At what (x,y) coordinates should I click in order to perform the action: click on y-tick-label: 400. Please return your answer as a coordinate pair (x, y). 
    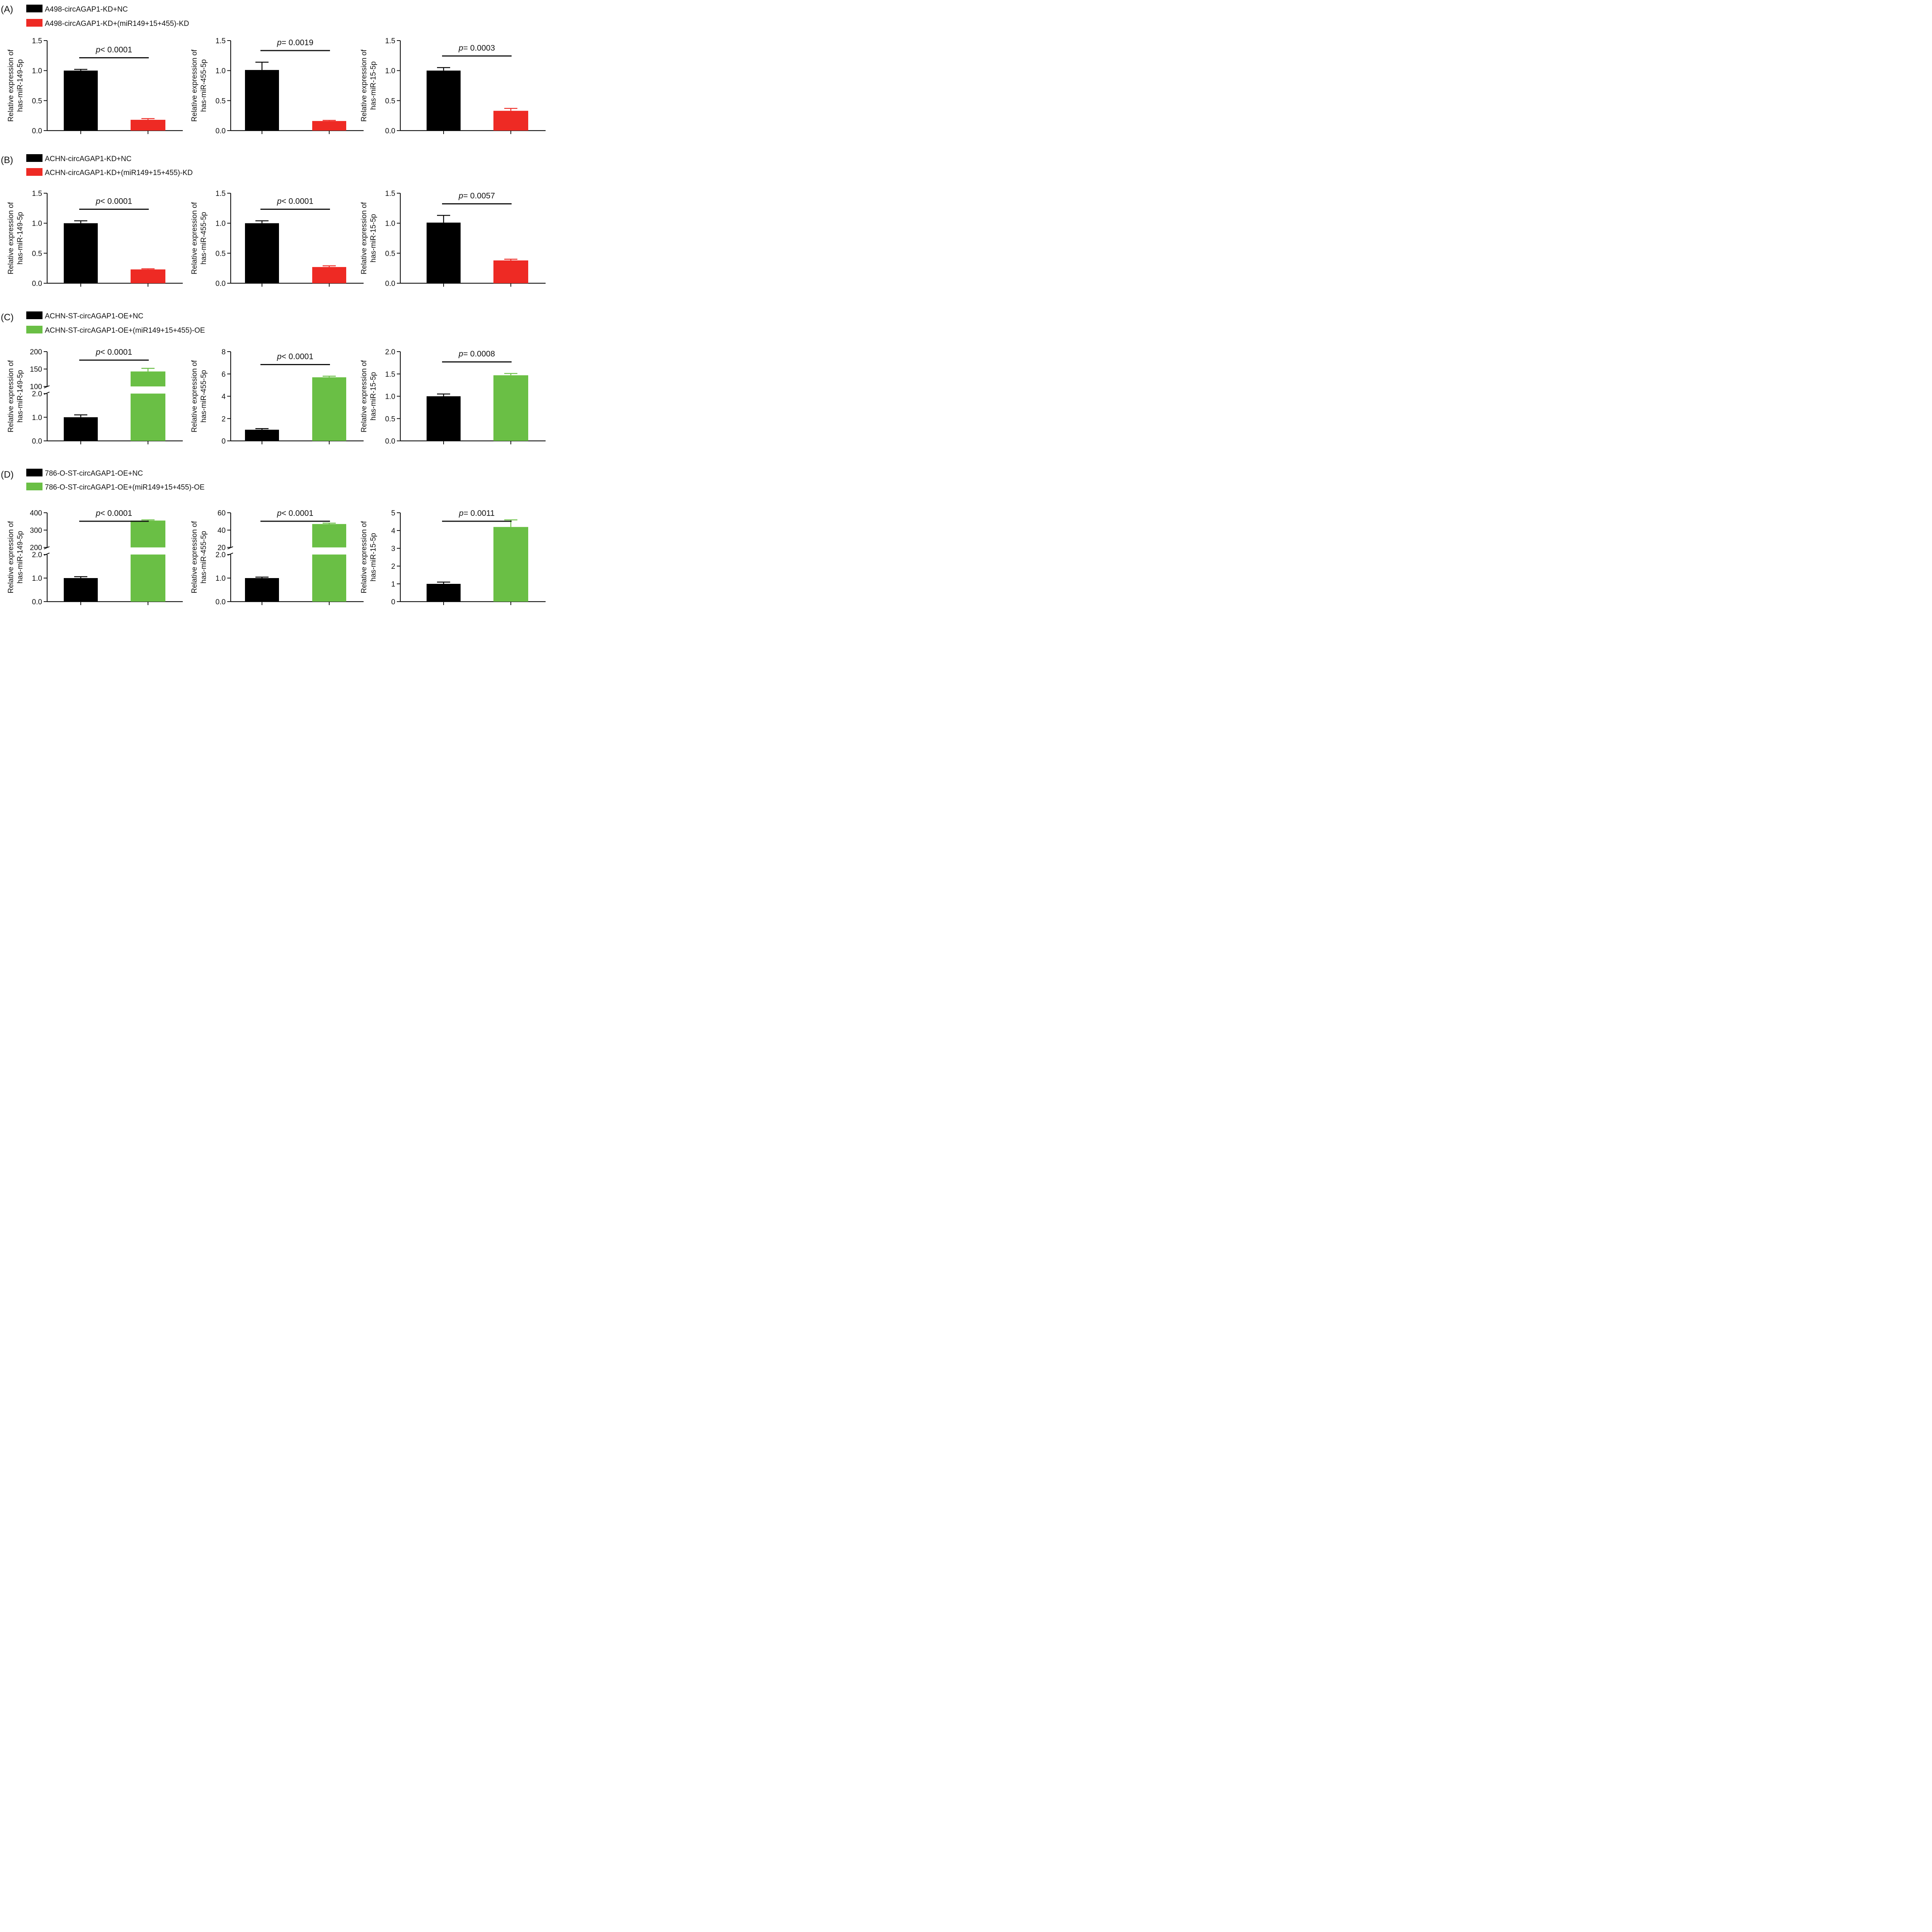
    Looking at the image, I should click on (36, 513).